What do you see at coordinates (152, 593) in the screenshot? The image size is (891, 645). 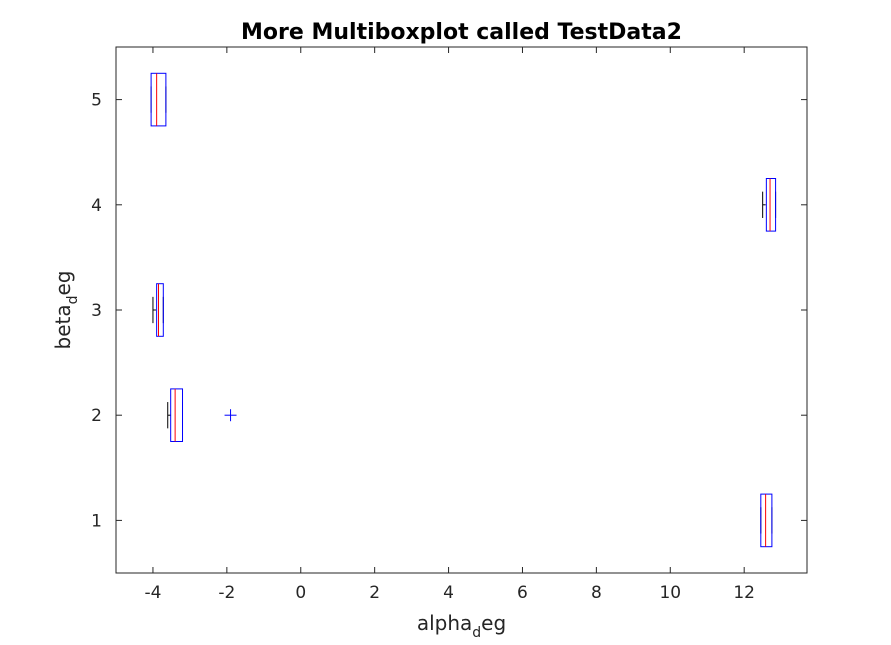 I see `x-tick-label: -4` at bounding box center [152, 593].